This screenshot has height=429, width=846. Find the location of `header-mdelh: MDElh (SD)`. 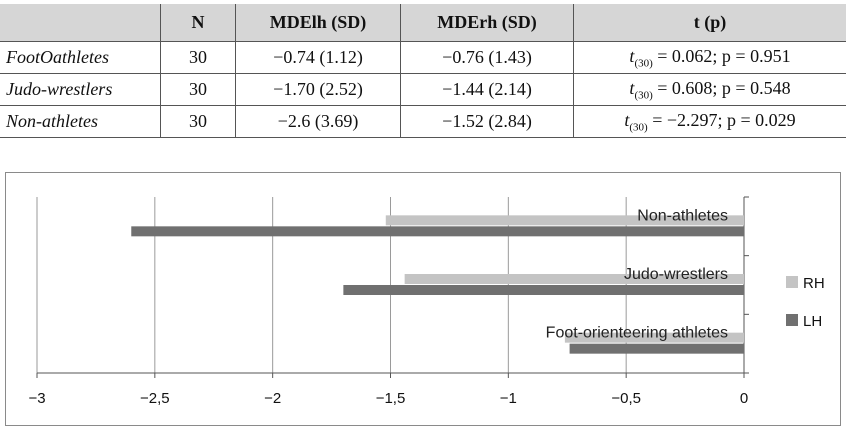

header-mdelh: MDElh (SD) is located at coordinates (318, 23).